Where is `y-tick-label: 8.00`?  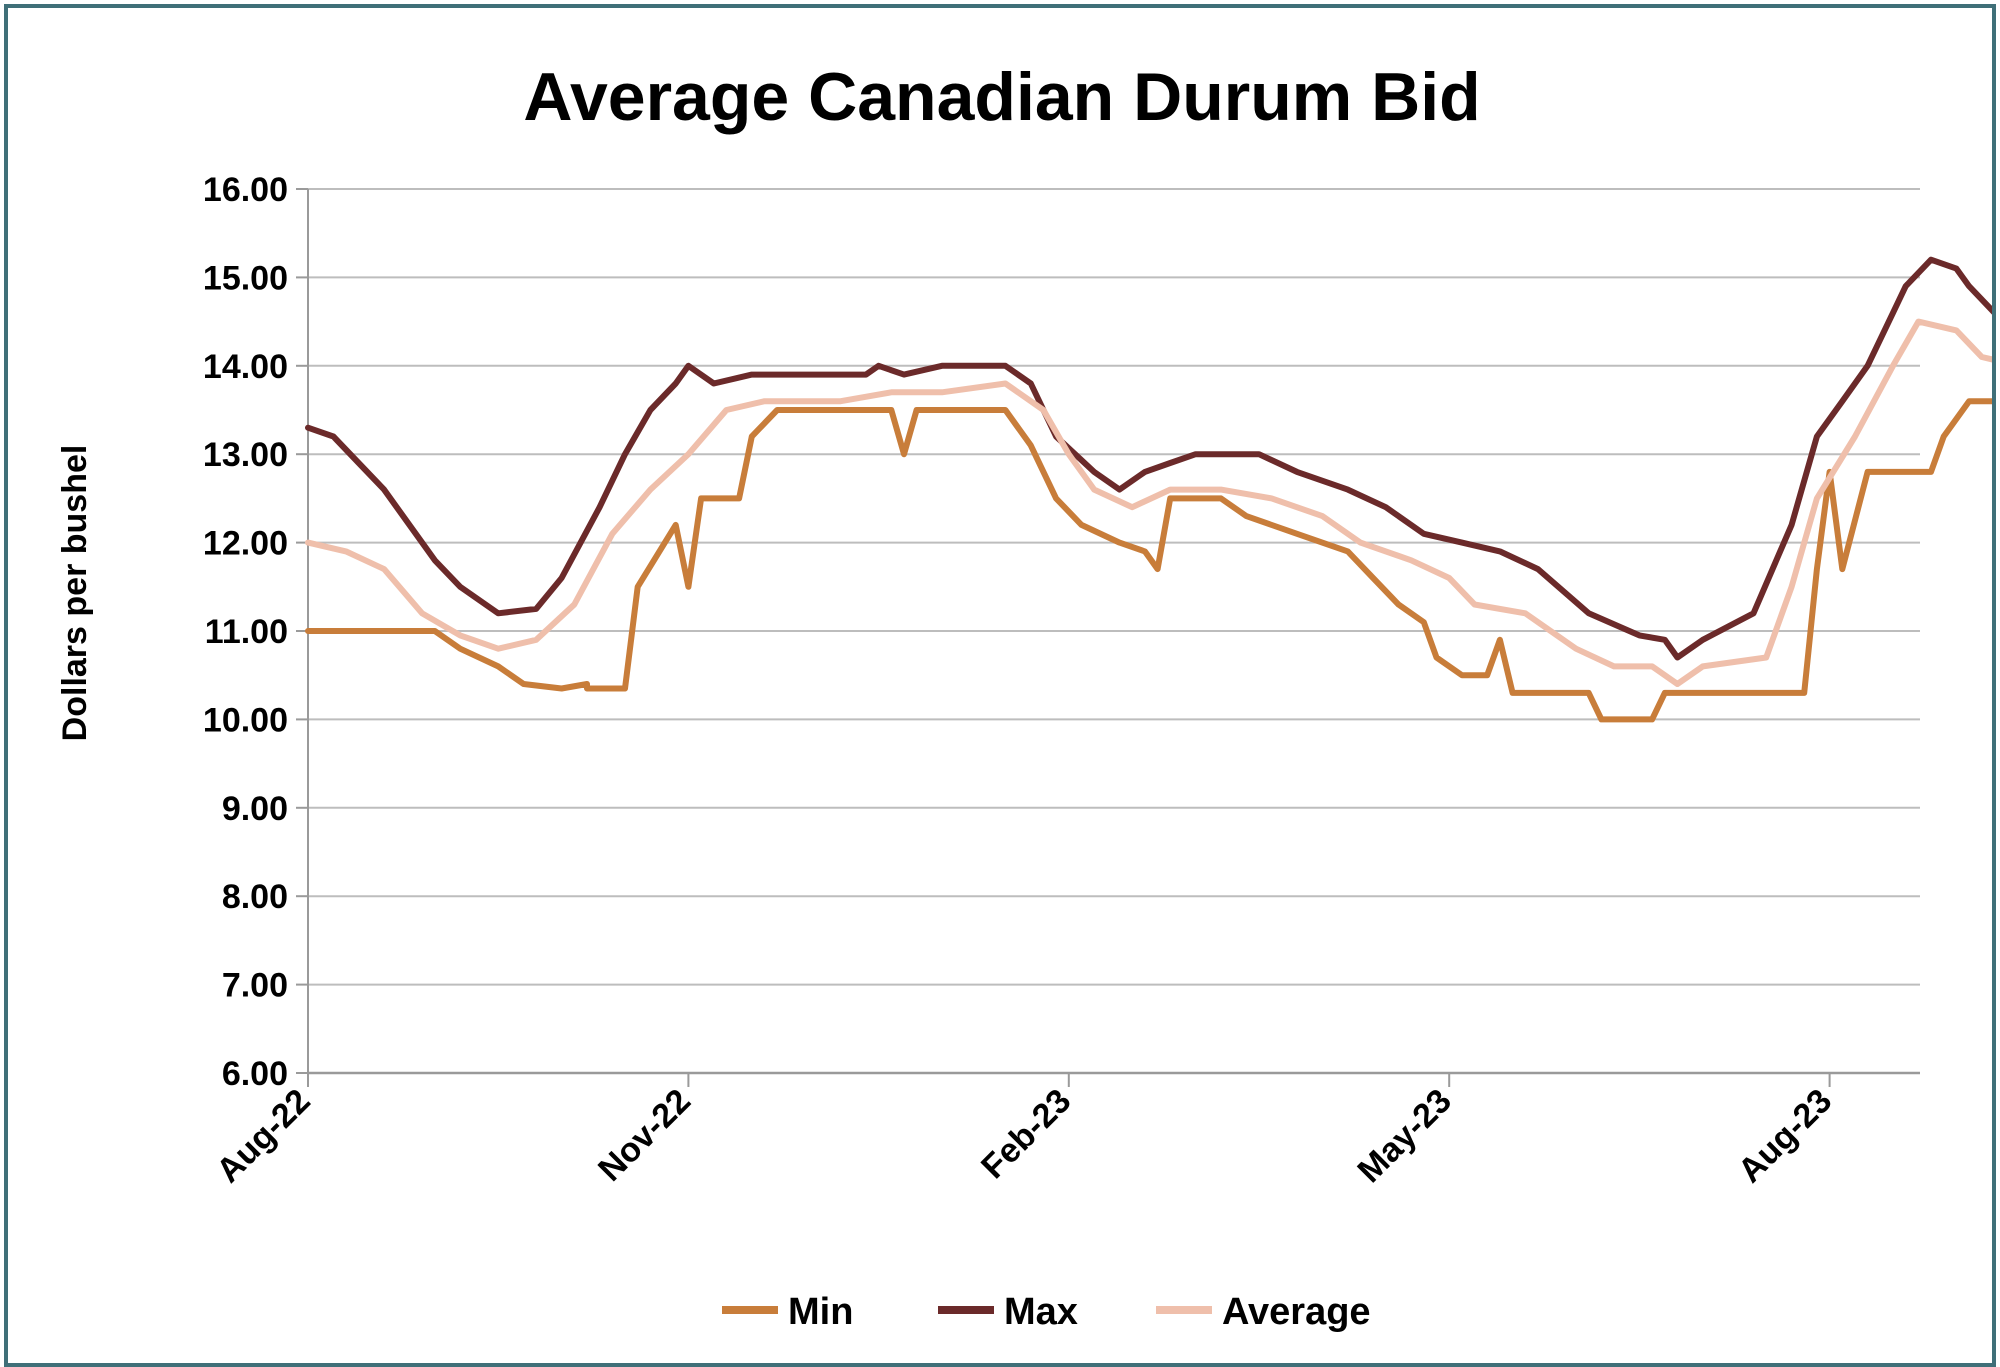
y-tick-label: 8.00 is located at coordinates (255, 897).